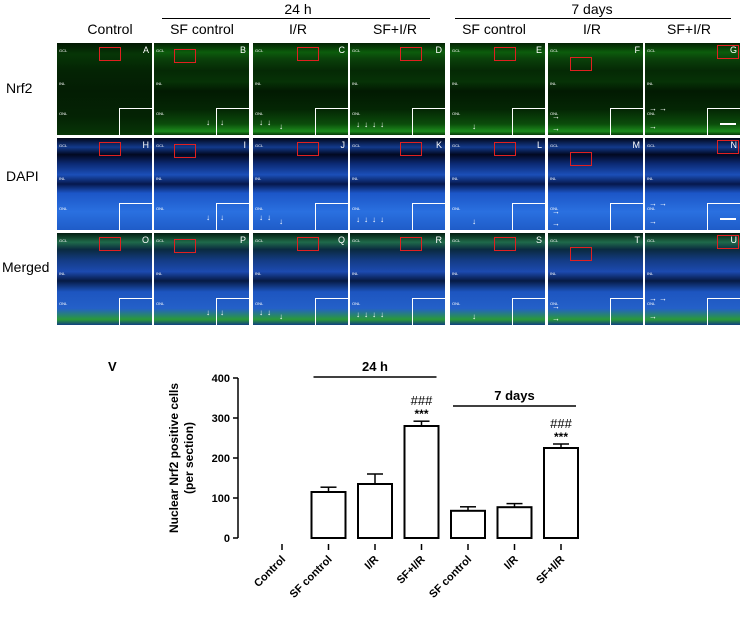 This screenshot has width=753, height=624. I want to click on col-header-sf-ir-7d: SF+I/R, so click(689, 29).